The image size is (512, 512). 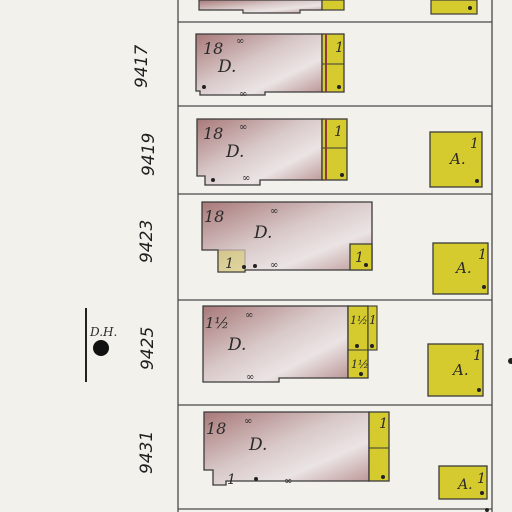 I want to click on garage-type-9425: A., so click(x=460, y=370).